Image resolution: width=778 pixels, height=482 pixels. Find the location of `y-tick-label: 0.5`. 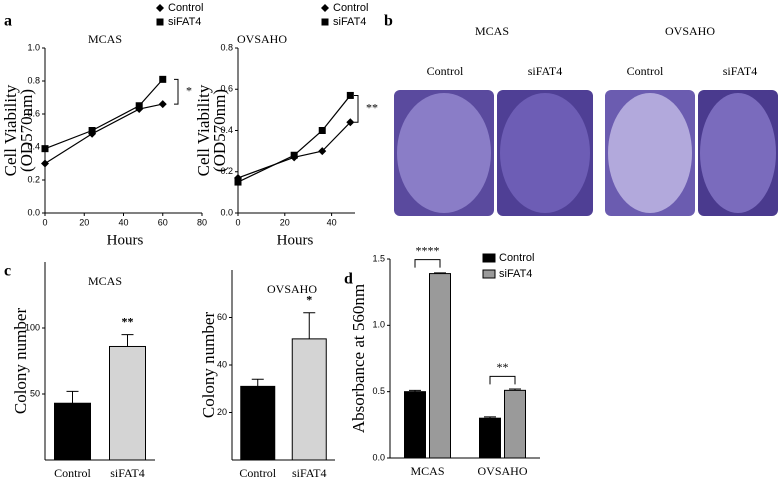

y-tick-label: 0.5 is located at coordinates (378, 391).